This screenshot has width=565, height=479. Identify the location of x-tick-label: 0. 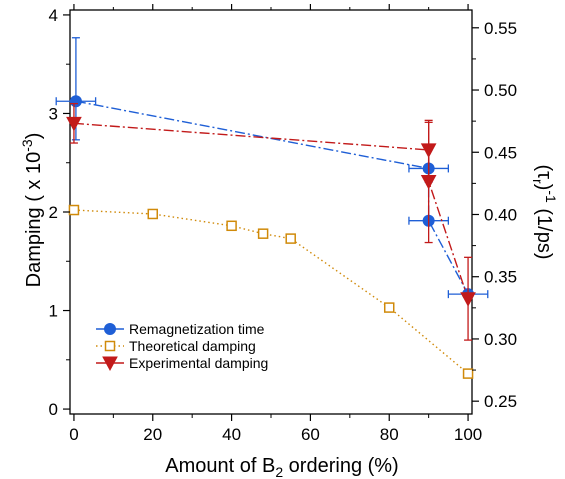
(73, 434).